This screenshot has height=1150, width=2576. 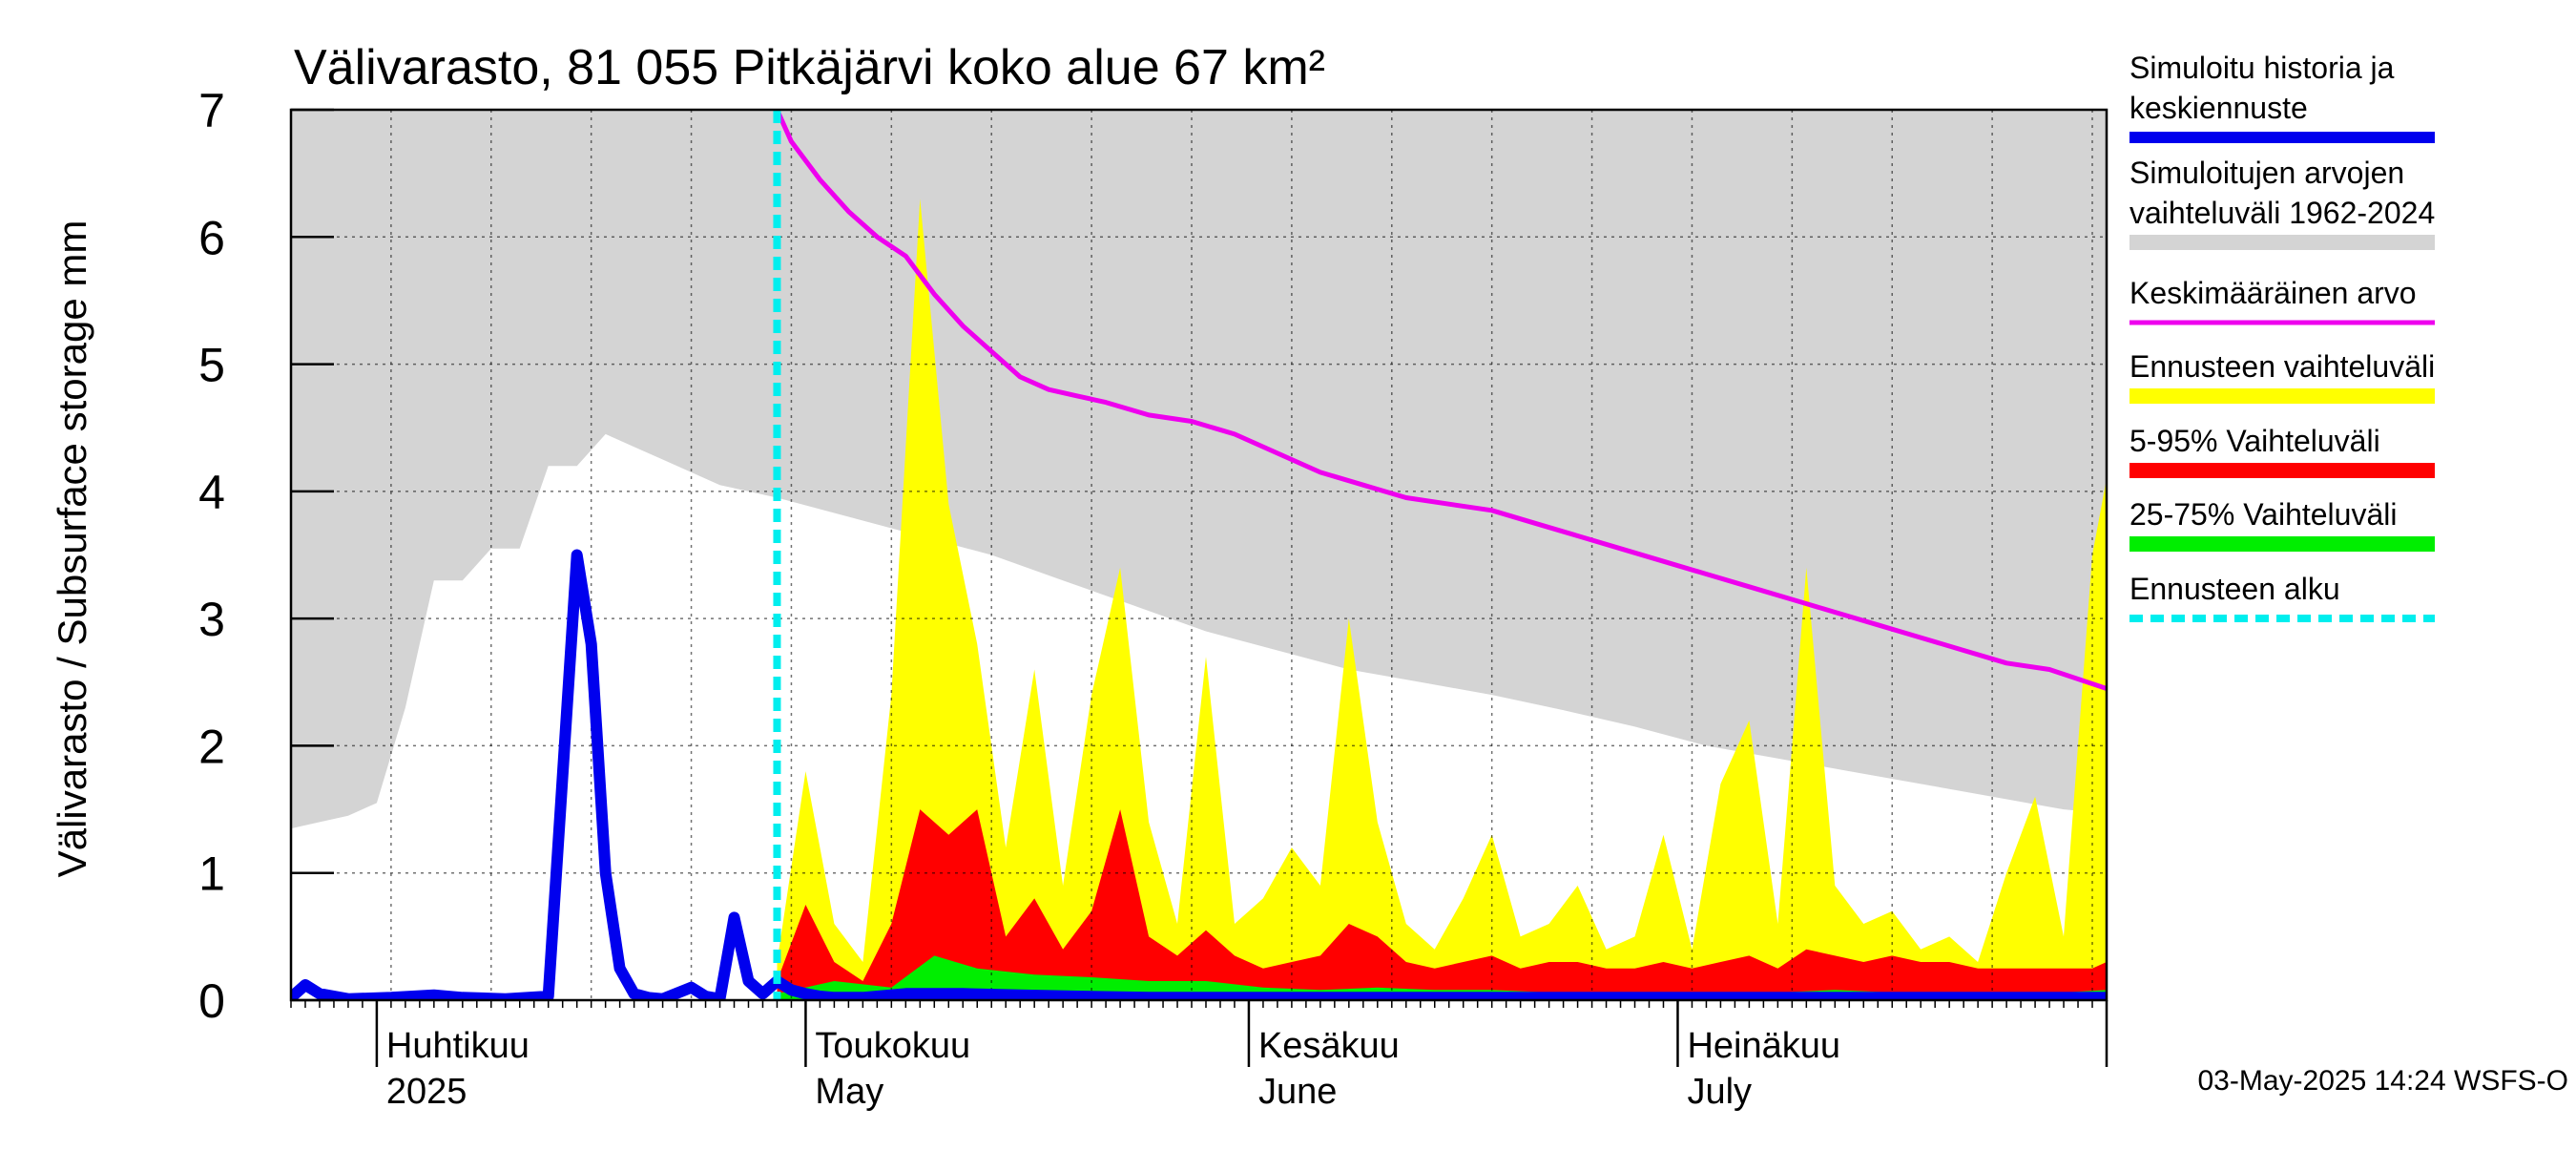 I want to click on legend-item: Simuloitu historia ja keskiennuste, so click(x=2282, y=97).